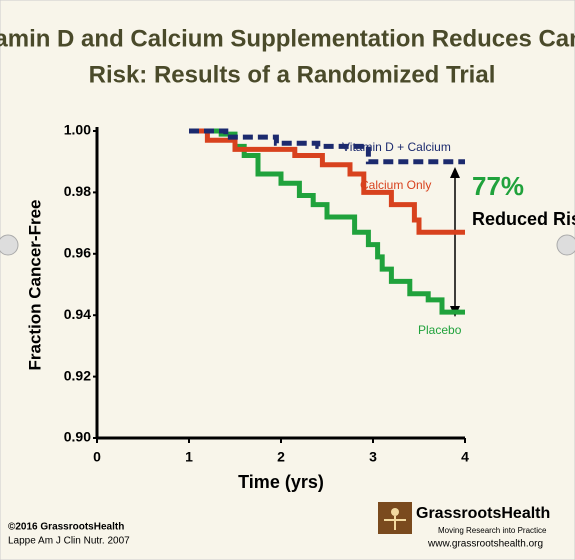  Describe the element at coordinates (34, 285) in the screenshot. I see `y-axis-label: Fraction Cancer-Free` at that location.